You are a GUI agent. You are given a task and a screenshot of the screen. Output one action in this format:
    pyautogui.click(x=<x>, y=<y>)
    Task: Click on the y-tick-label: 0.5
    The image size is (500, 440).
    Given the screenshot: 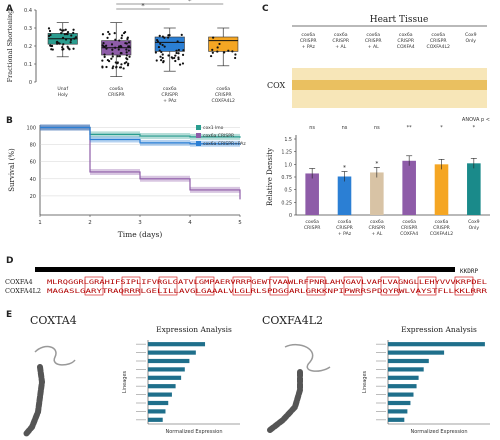 What is the action you would take?
    pyautogui.click(x=288, y=191)
    